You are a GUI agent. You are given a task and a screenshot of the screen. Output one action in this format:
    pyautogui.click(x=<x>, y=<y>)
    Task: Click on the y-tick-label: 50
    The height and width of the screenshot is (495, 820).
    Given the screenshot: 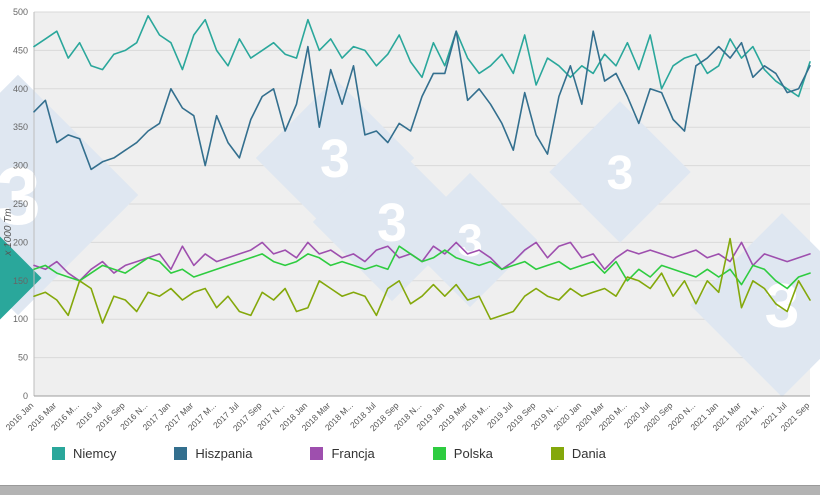 What is the action you would take?
    pyautogui.click(x=23, y=358)
    